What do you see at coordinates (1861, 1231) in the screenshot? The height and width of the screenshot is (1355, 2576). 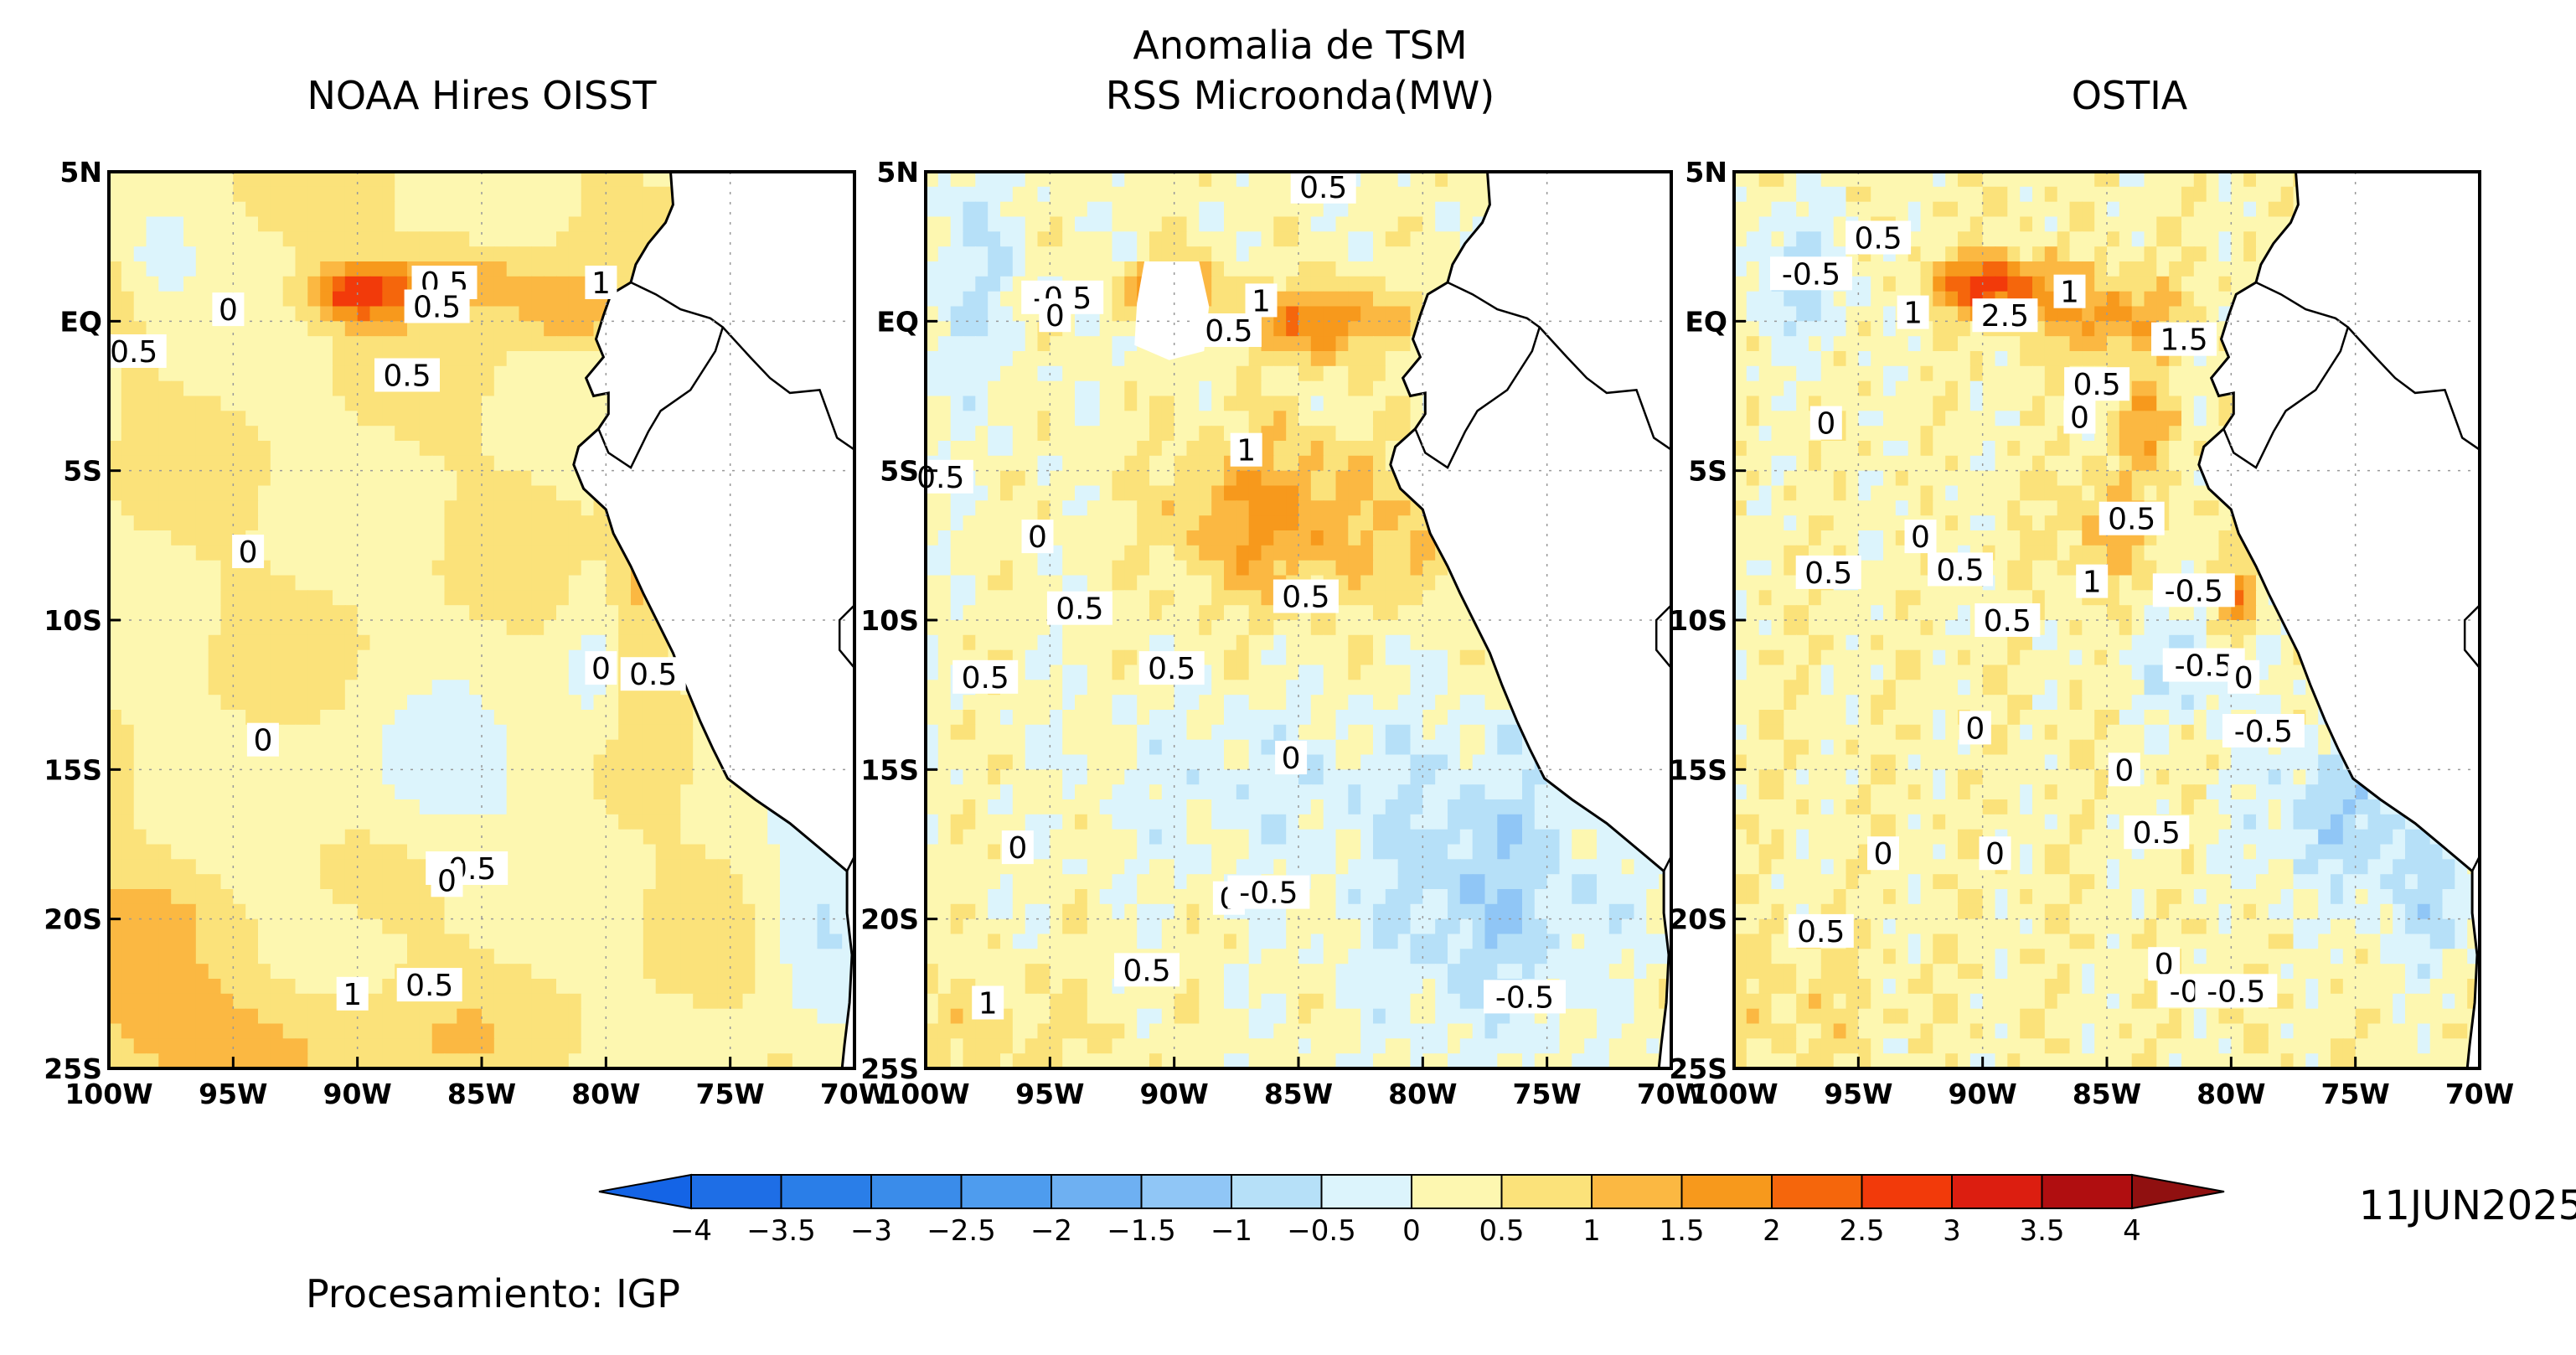 I see `colorbar-tick-label: 2.5` at bounding box center [1861, 1231].